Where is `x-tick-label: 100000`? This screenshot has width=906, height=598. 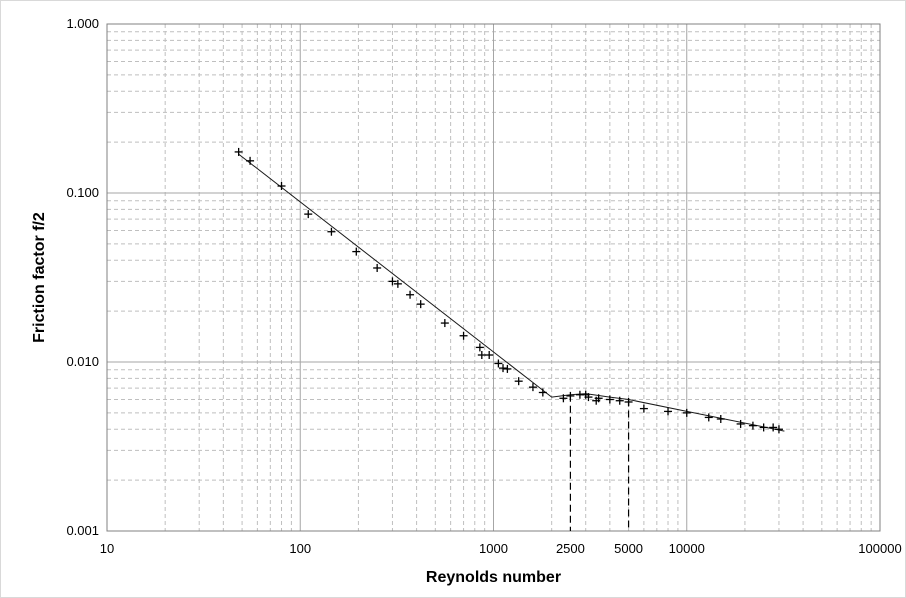 x-tick-label: 100000 is located at coordinates (879, 548).